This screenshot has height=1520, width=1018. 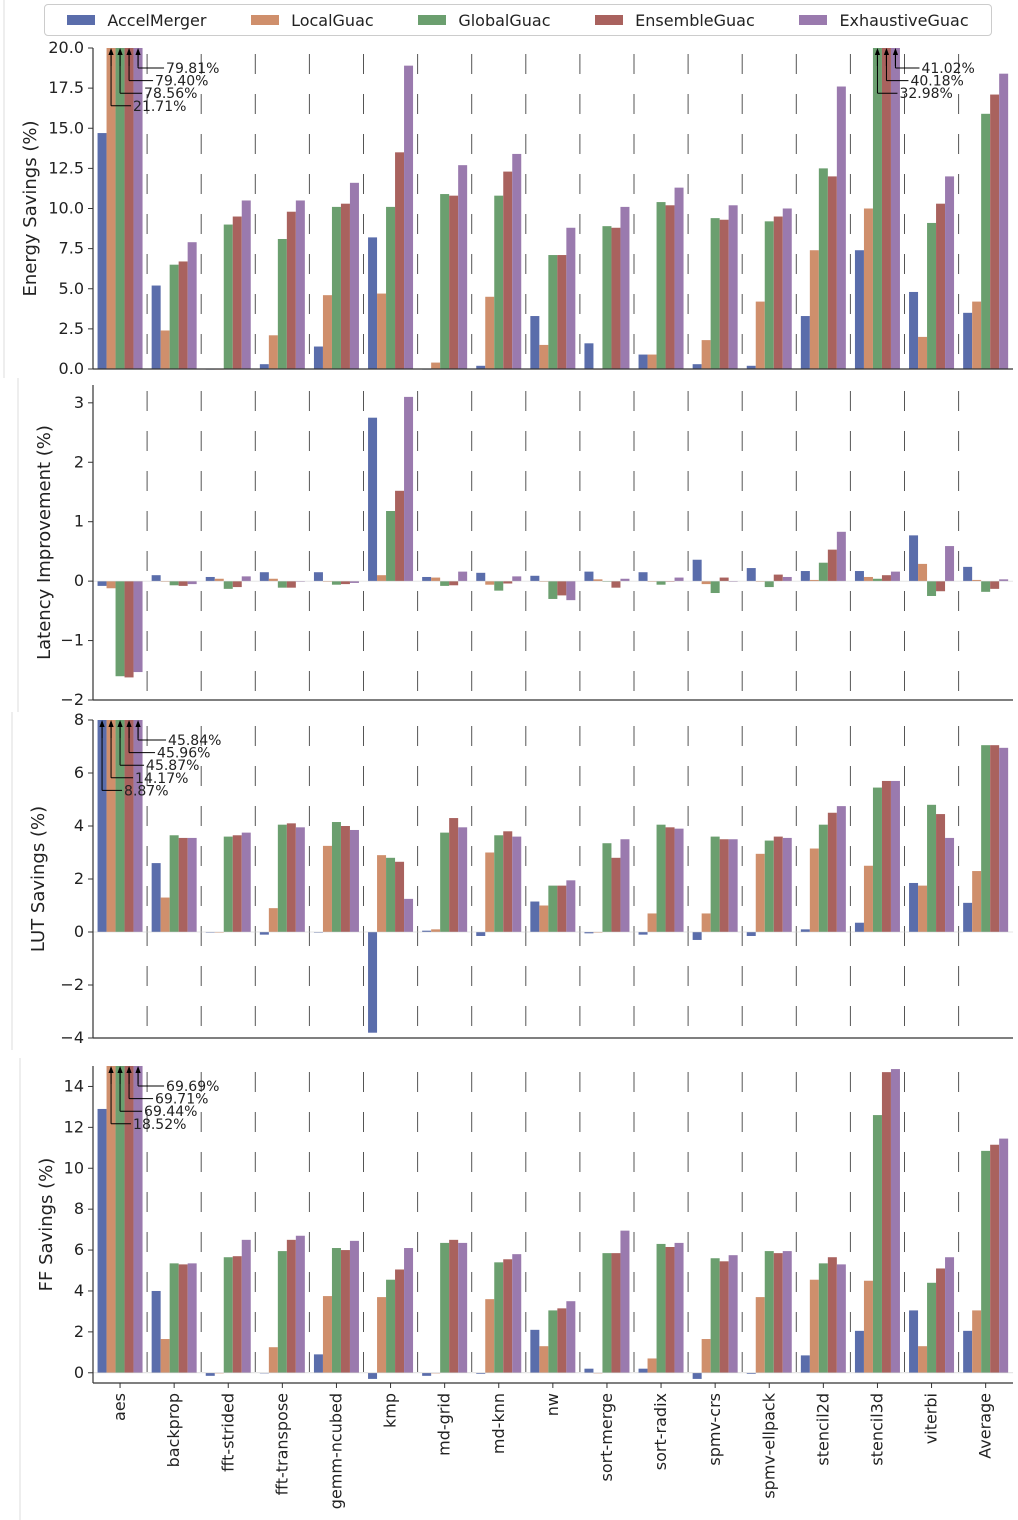 What do you see at coordinates (161, 779) in the screenshot?
I see `annotation-label: 14.17%` at bounding box center [161, 779].